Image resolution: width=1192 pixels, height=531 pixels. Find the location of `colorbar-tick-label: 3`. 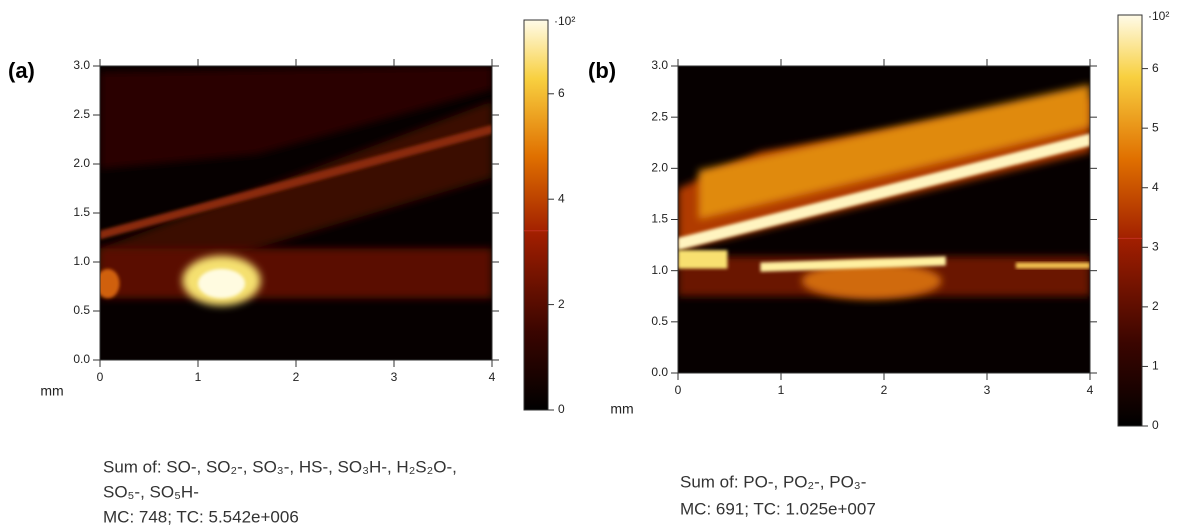

colorbar-tick-label: 3 is located at coordinates (1155, 246).